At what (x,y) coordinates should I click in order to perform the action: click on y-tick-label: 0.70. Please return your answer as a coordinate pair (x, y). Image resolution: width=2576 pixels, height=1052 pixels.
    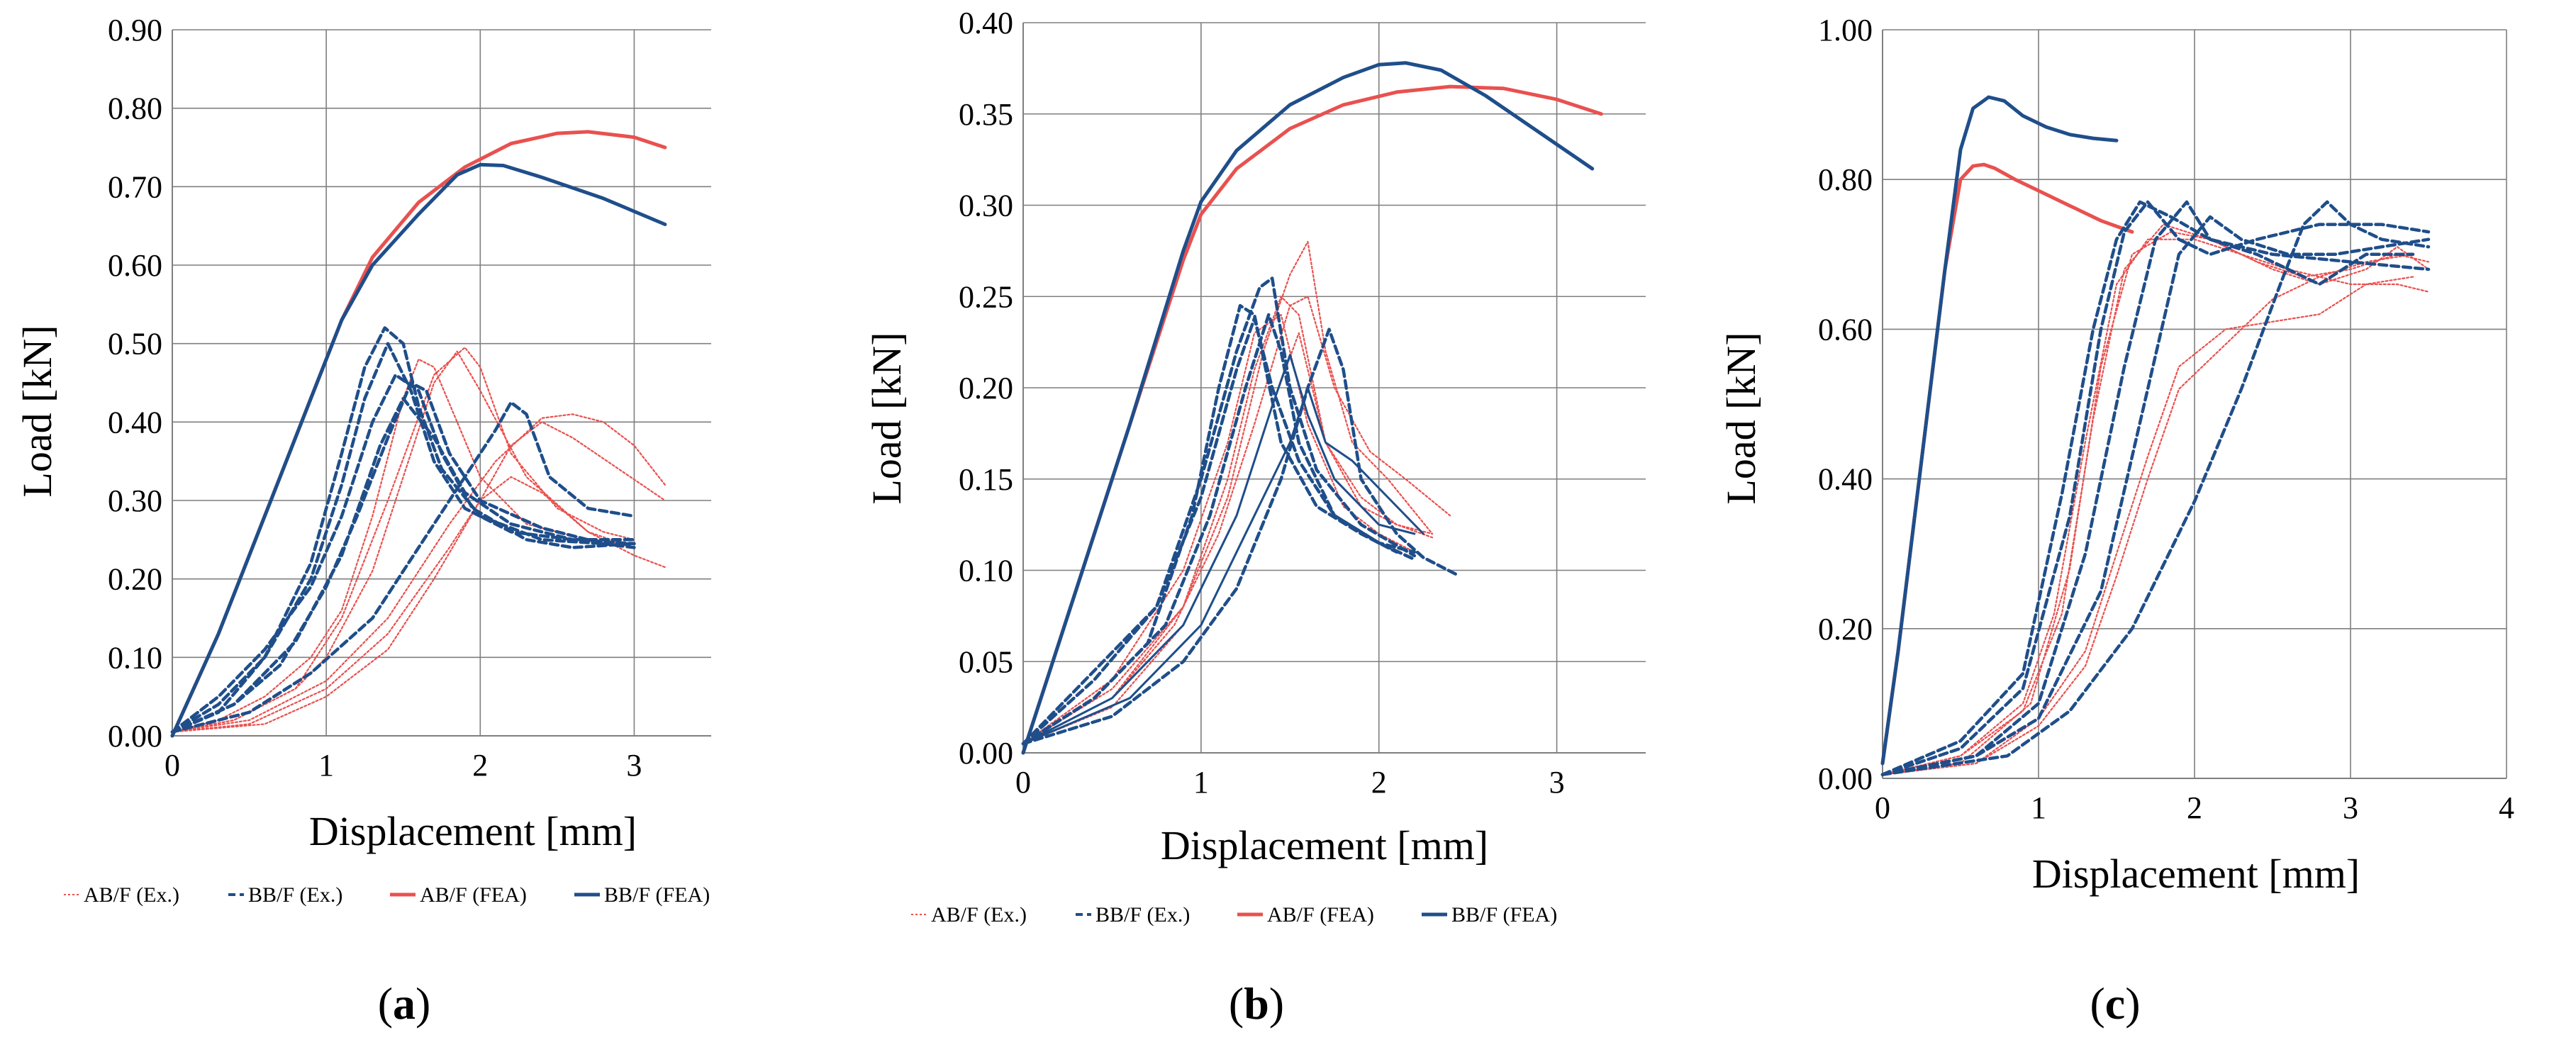
    Looking at the image, I should click on (135, 186).